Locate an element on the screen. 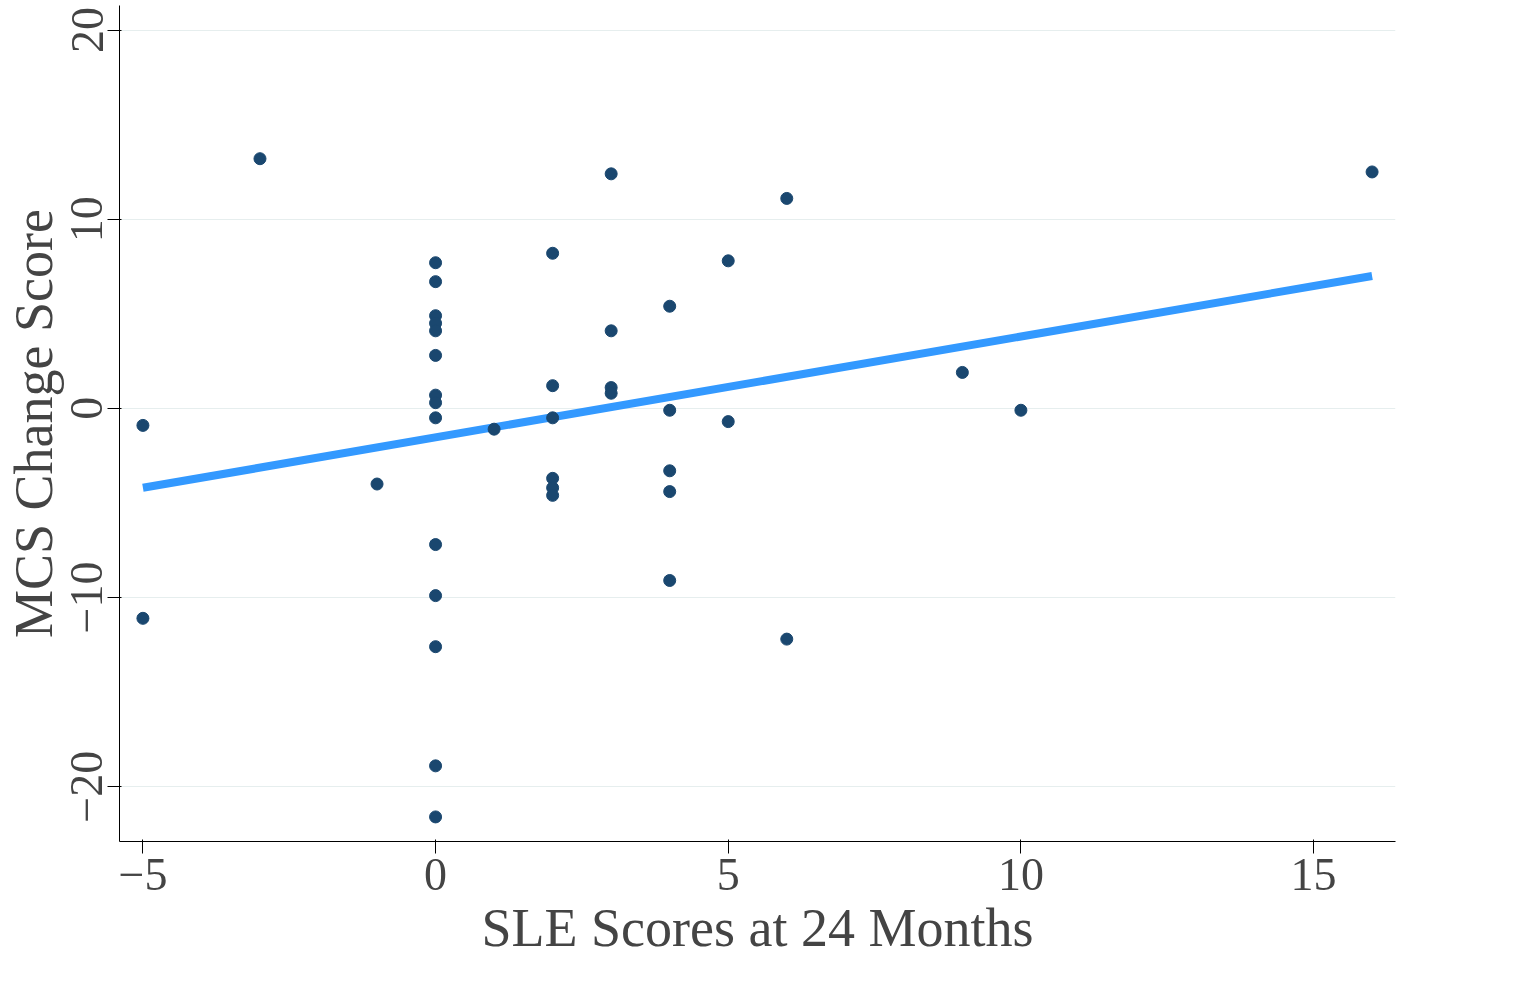  x-tick-label: 5 is located at coordinates (728, 874).